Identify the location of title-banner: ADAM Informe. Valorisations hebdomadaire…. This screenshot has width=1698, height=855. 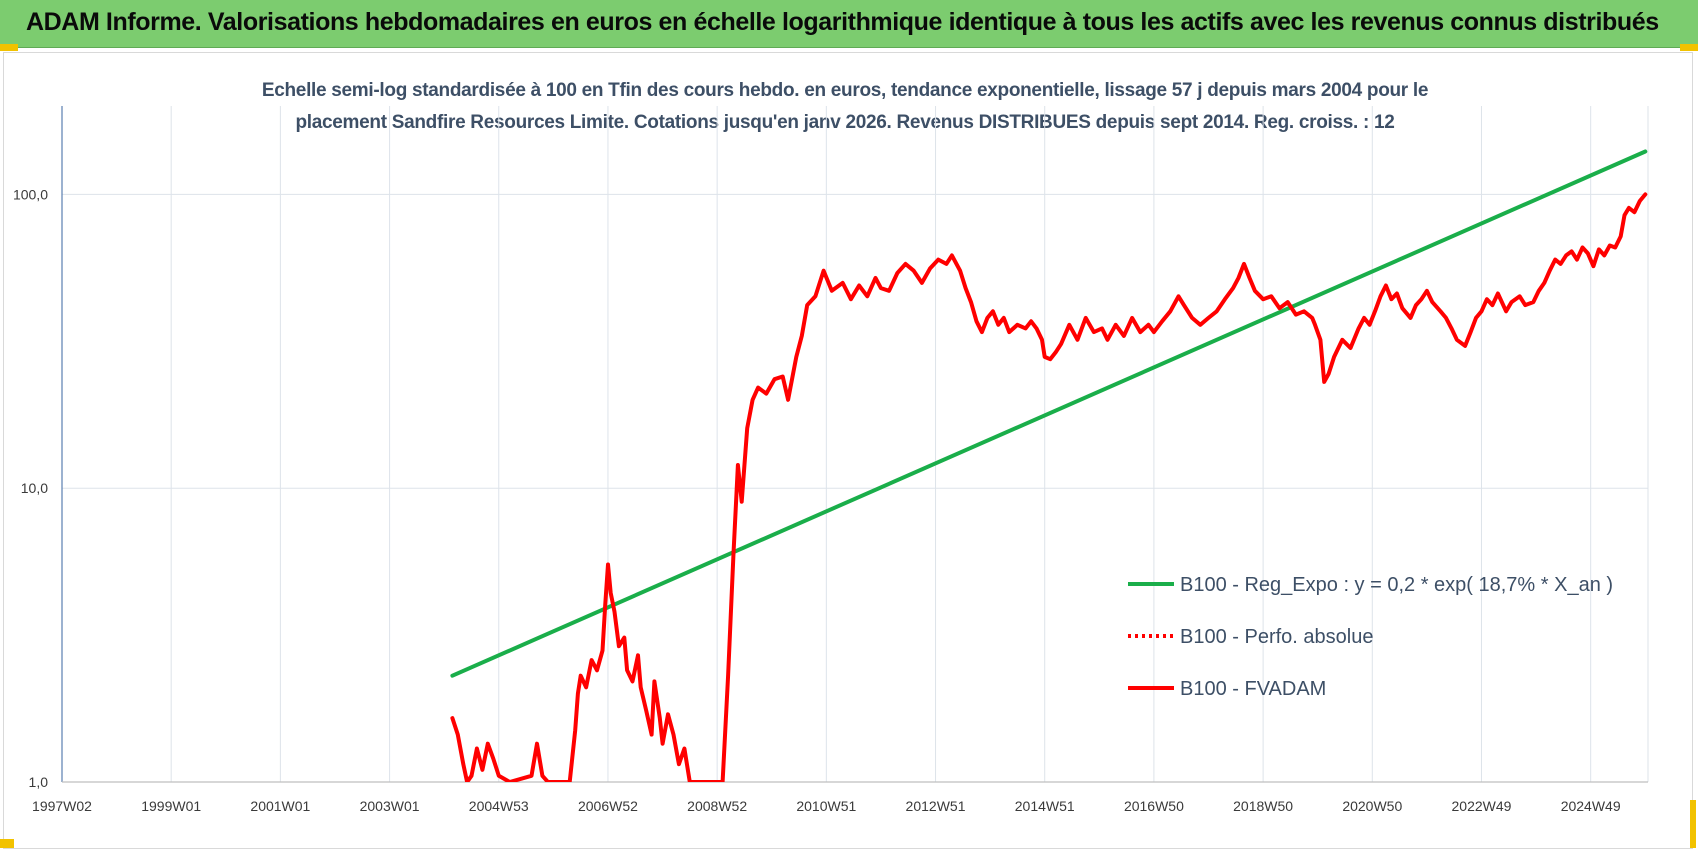
(849, 24).